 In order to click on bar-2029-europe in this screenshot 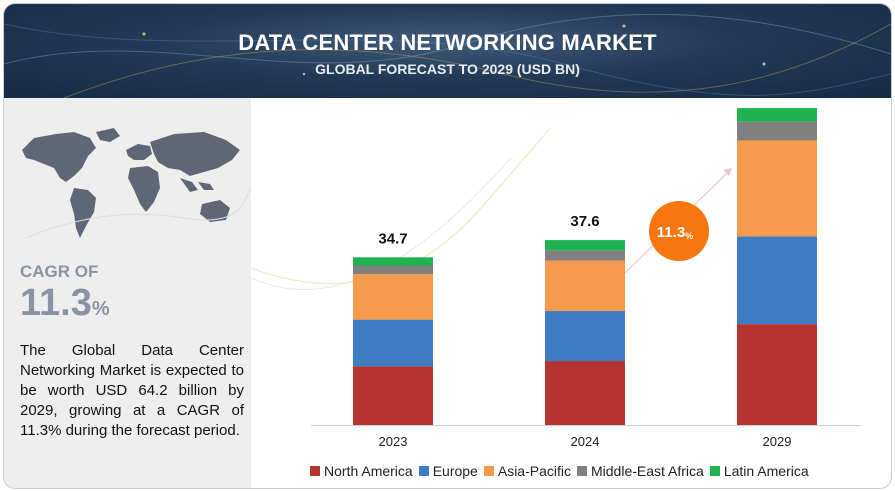, I will do `click(777, 280)`.